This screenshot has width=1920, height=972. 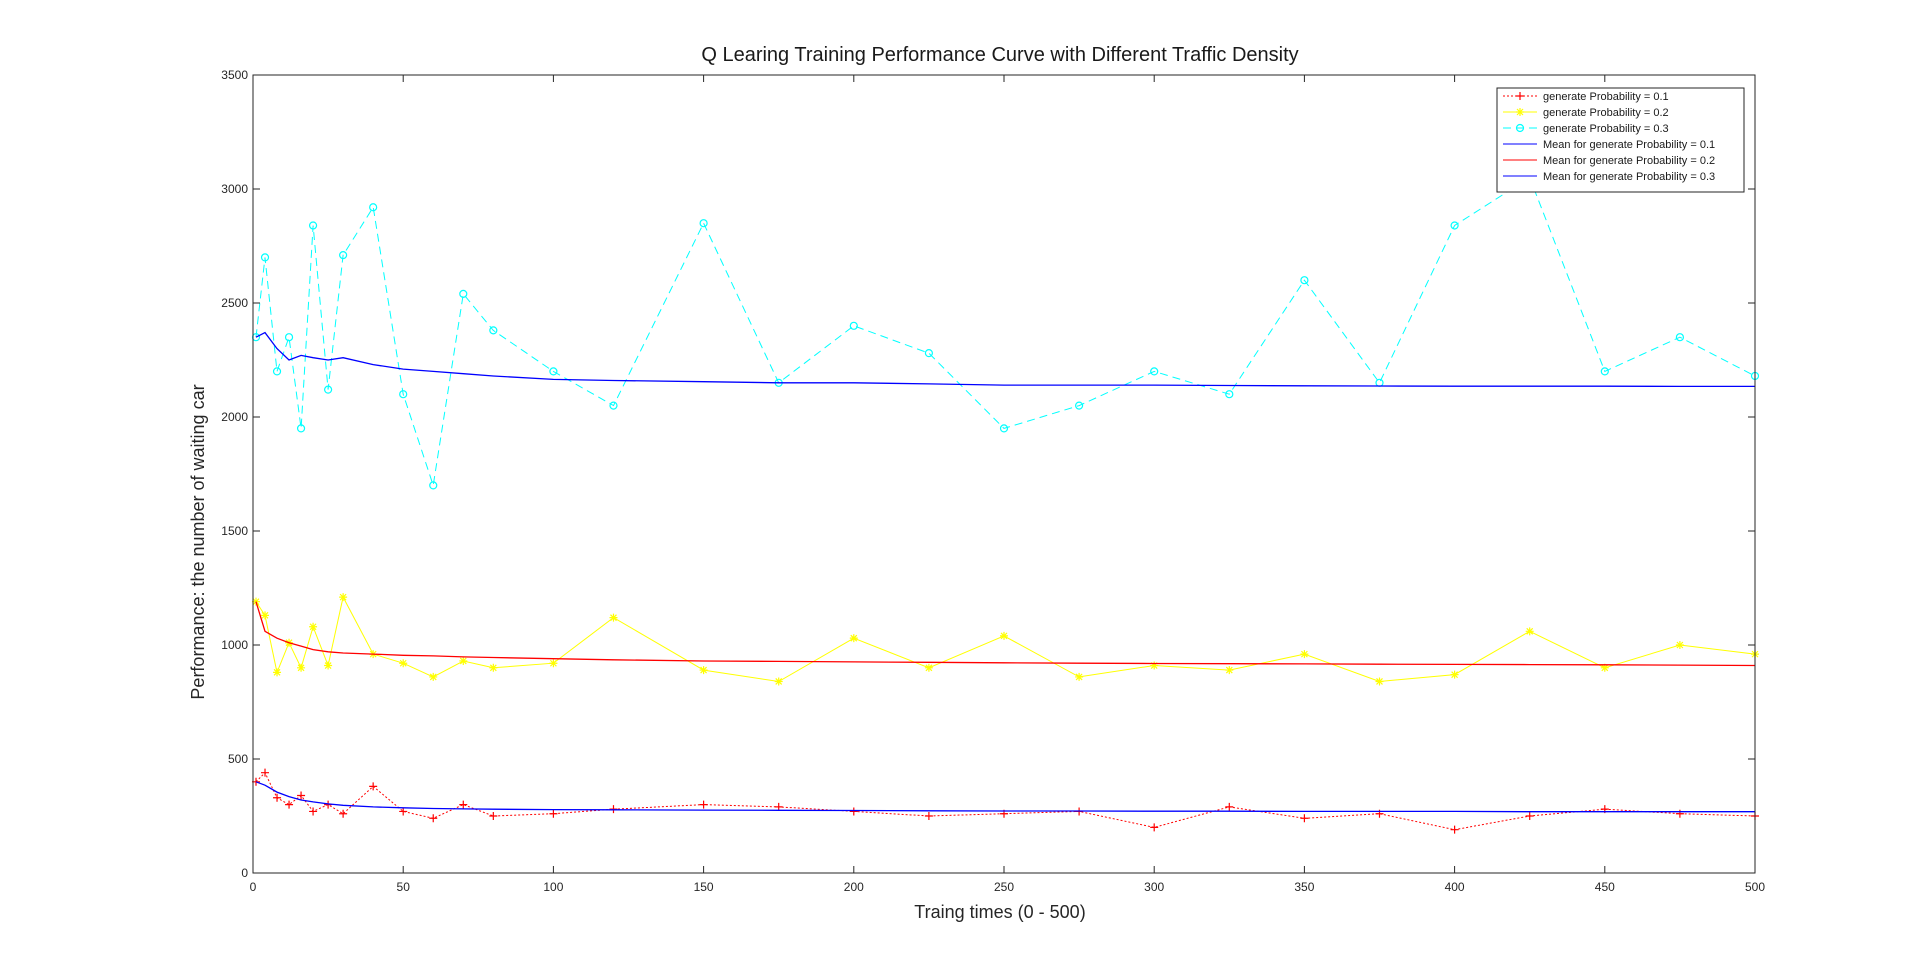 I want to click on x-tick-label: 350, so click(x=1304, y=887).